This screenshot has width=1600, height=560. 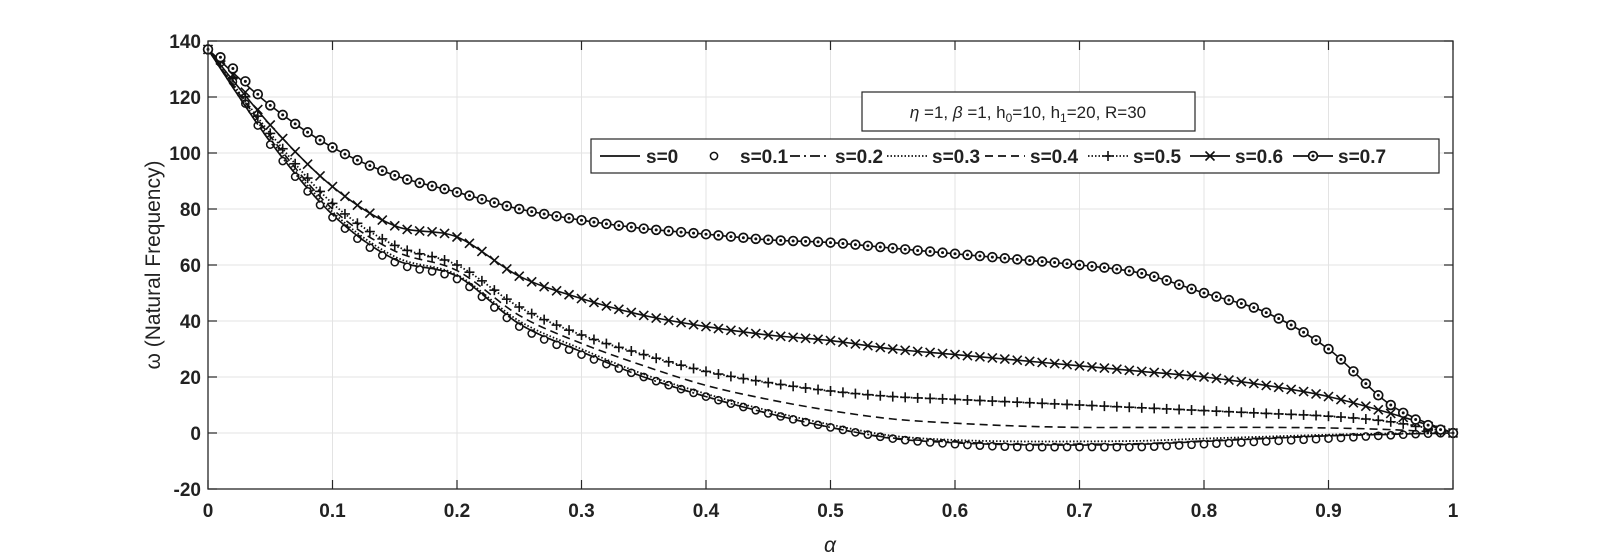 What do you see at coordinates (185, 98) in the screenshot?
I see `y-tick-label: 120` at bounding box center [185, 98].